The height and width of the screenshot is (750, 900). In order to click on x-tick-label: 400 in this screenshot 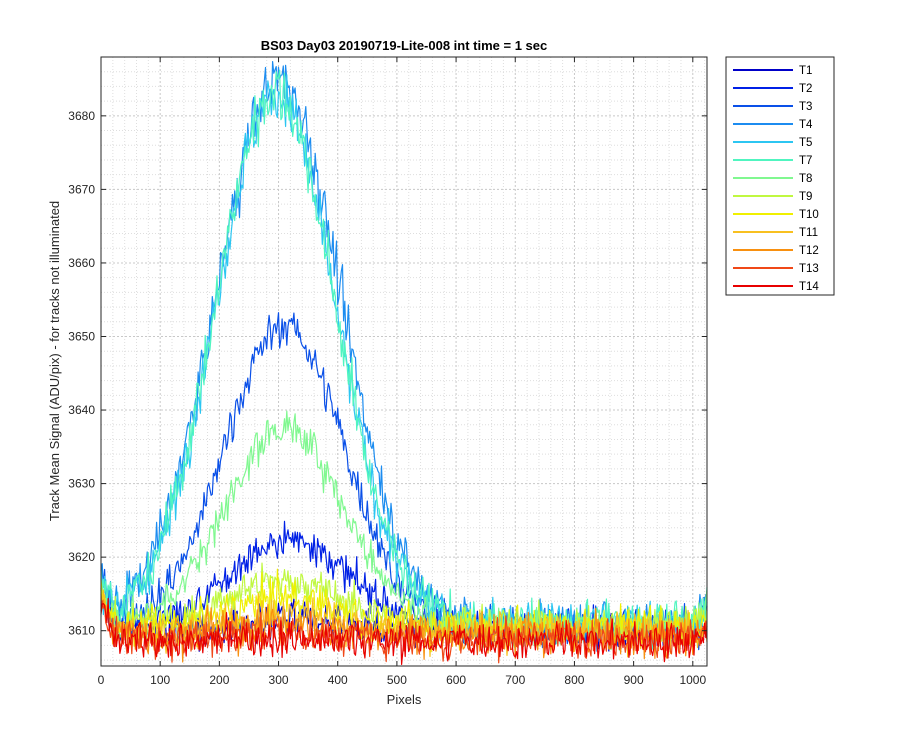, I will do `click(338, 680)`.